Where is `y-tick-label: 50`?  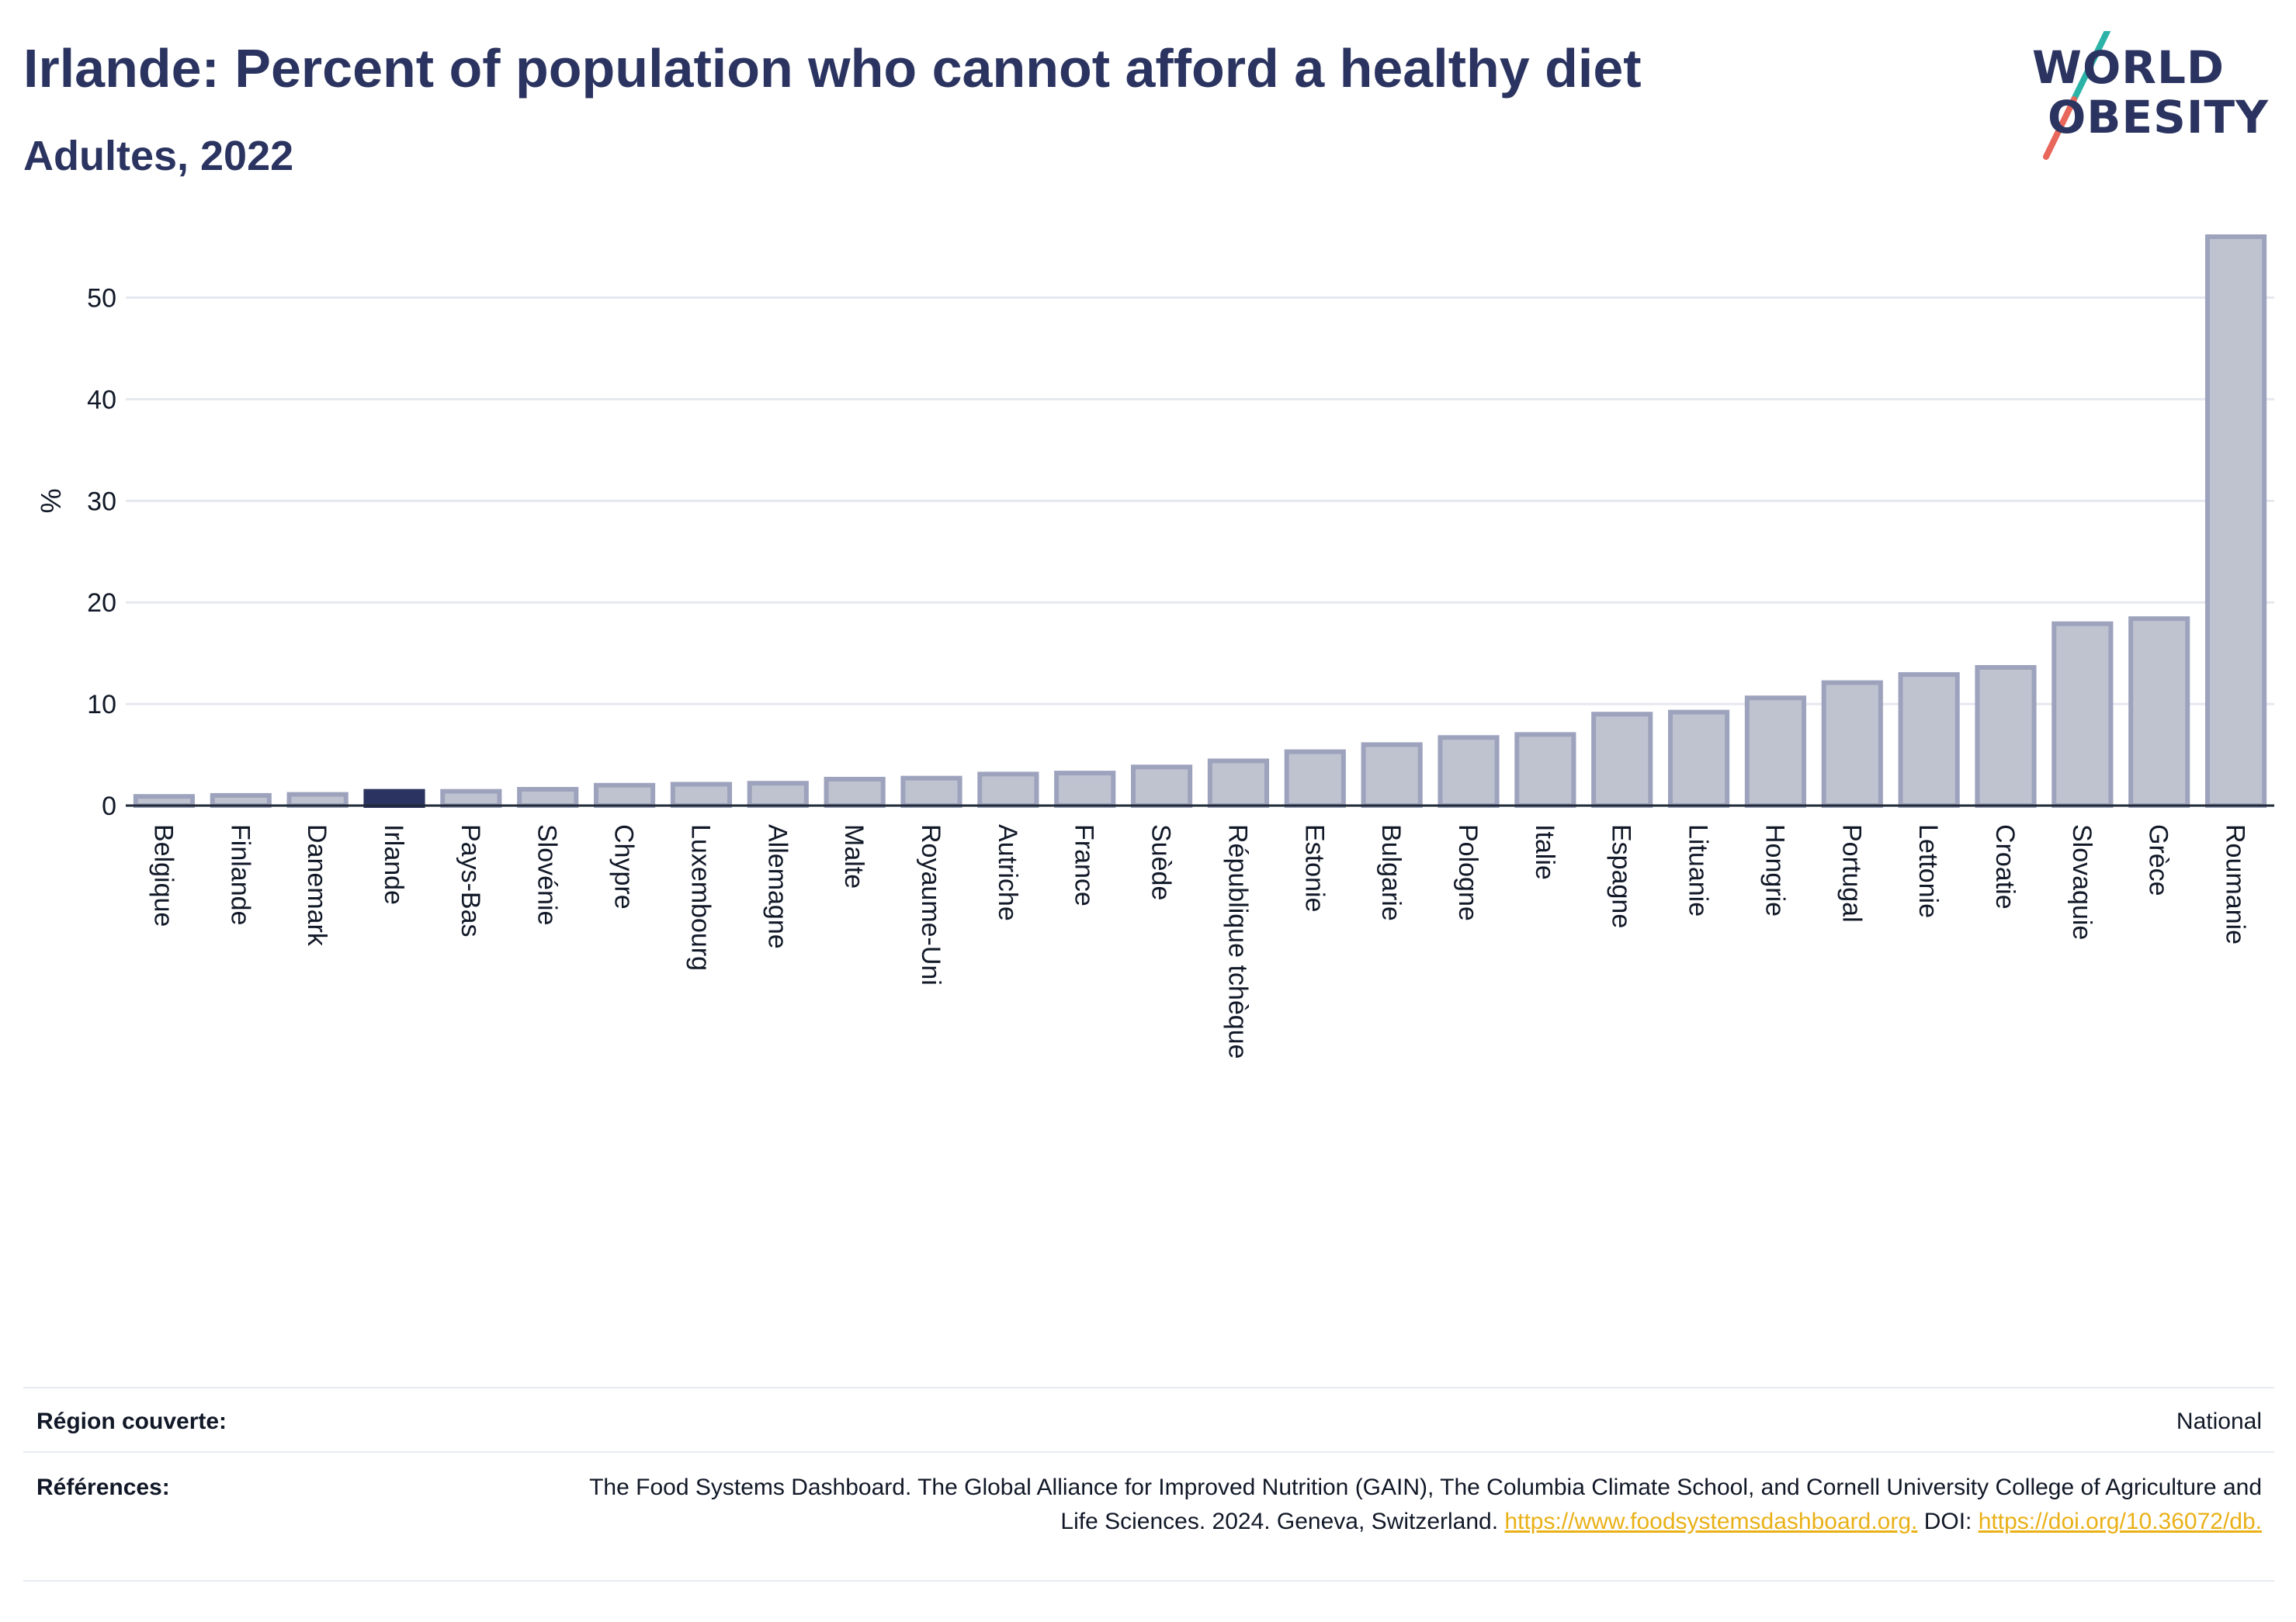 y-tick-label: 50 is located at coordinates (101, 299).